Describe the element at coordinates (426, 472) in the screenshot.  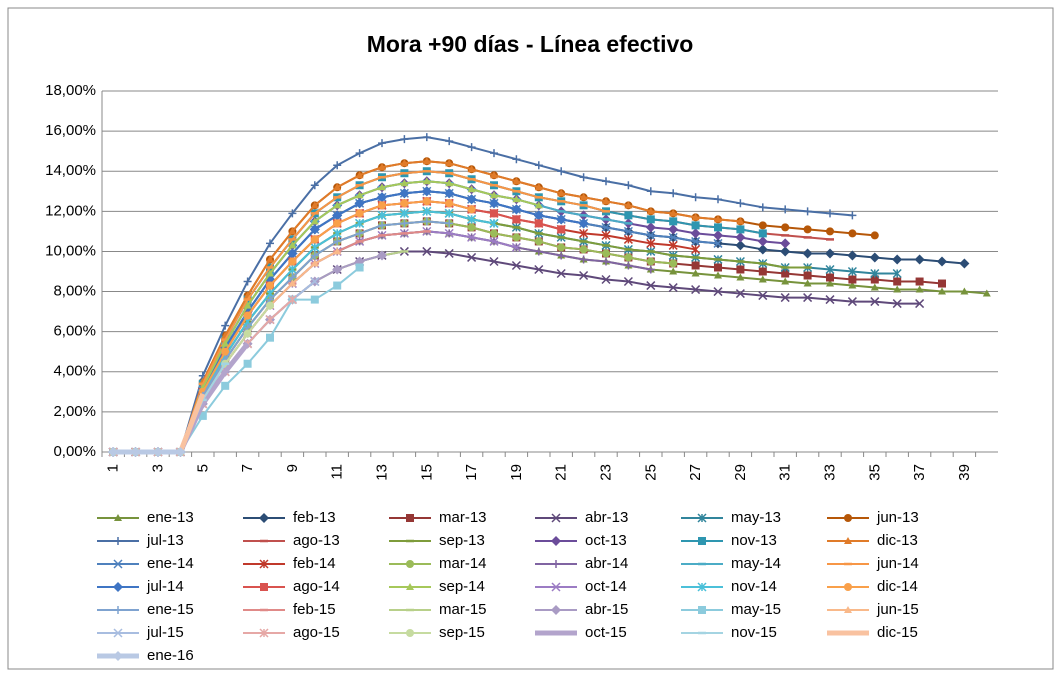
I see `x-tick-label: 15` at that location.